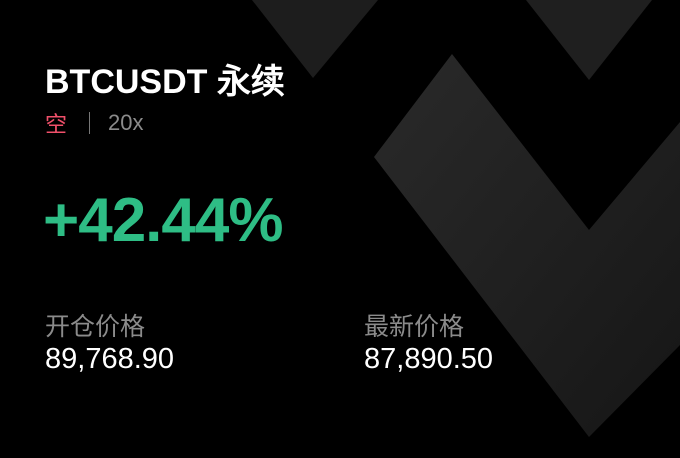 The width and height of the screenshot is (680, 458). Describe the element at coordinates (95, 327) in the screenshot. I see `entry-price-label: 开仓价格` at that location.